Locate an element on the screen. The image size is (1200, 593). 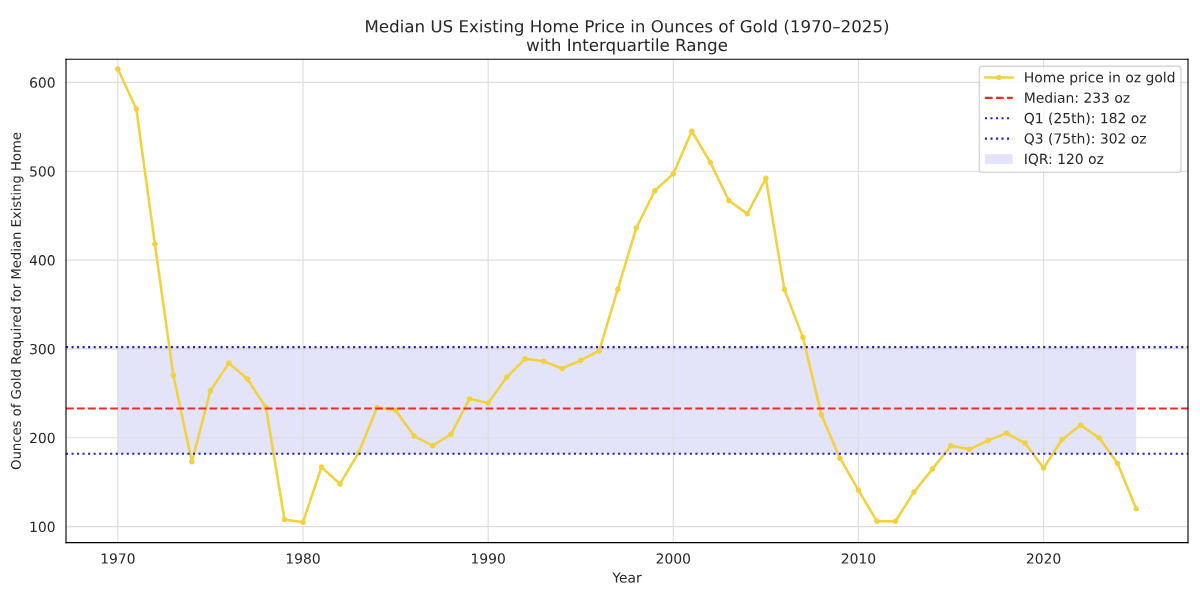
x-tick-label: 1990 is located at coordinates (488, 558).